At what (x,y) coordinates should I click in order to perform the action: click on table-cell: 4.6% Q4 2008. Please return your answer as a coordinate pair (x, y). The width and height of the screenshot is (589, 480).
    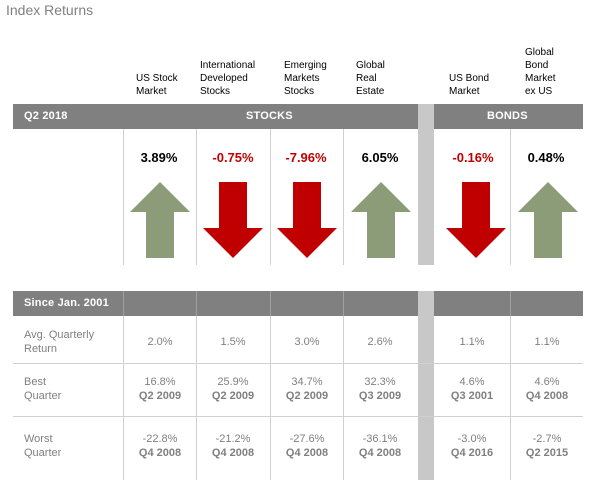
    Looking at the image, I should click on (547, 389).